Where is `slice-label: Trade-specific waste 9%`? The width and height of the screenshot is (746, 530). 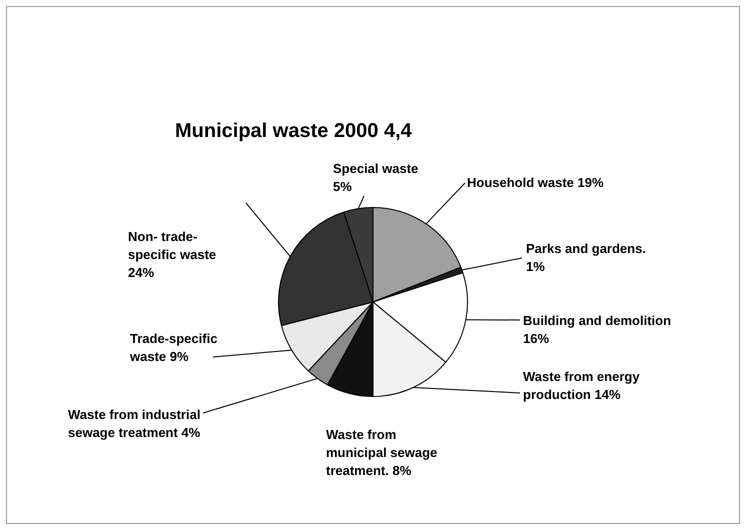
slice-label: Trade-specific waste 9% is located at coordinates (174, 348).